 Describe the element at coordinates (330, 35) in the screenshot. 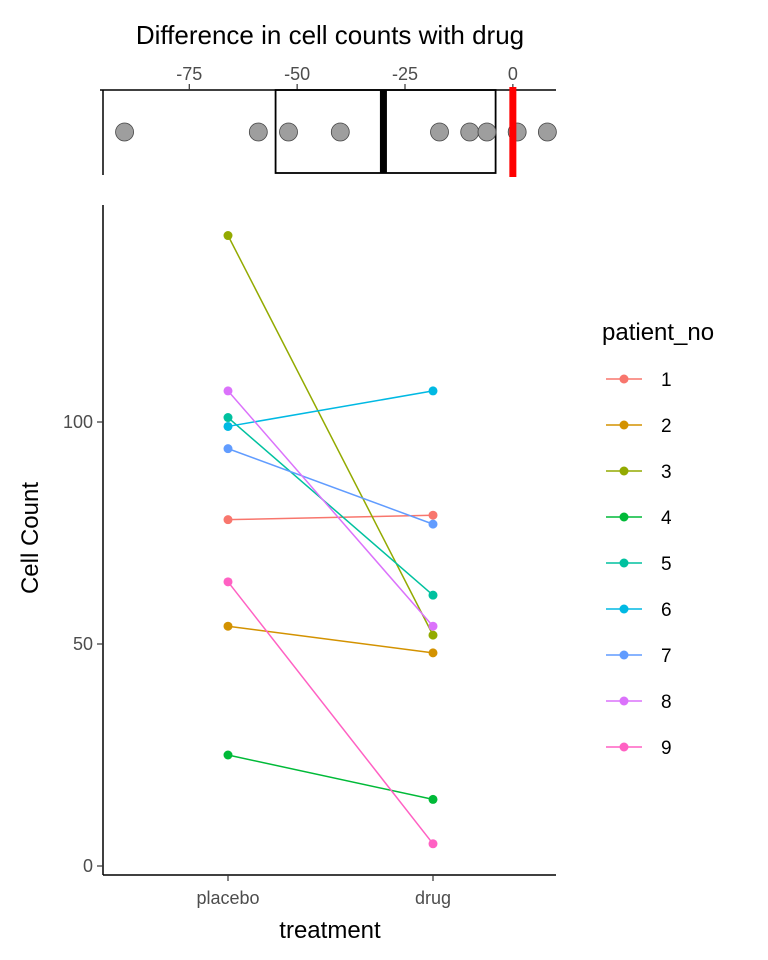

I see `top-chart-title: Difference in cell counts with drug` at that location.